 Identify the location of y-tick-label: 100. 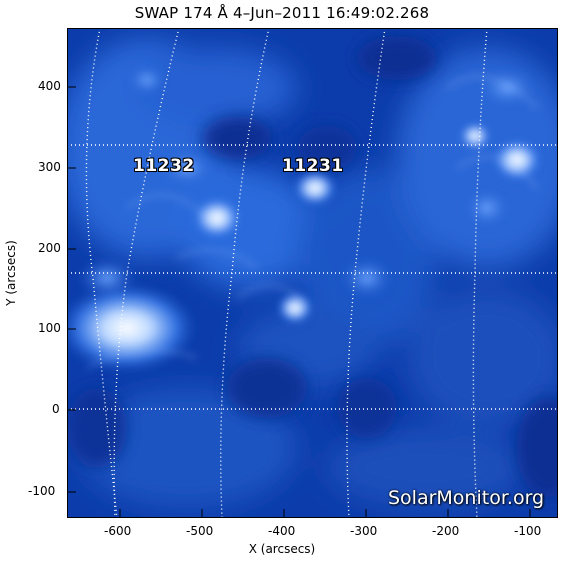
(49, 328).